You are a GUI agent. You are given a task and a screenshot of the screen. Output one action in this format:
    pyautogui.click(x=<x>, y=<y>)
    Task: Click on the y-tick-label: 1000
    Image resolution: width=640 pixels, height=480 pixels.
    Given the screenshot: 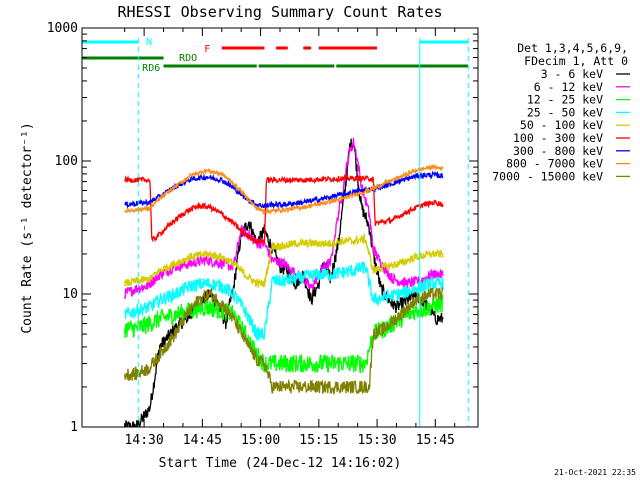 What is the action you would take?
    pyautogui.click(x=62, y=28)
    